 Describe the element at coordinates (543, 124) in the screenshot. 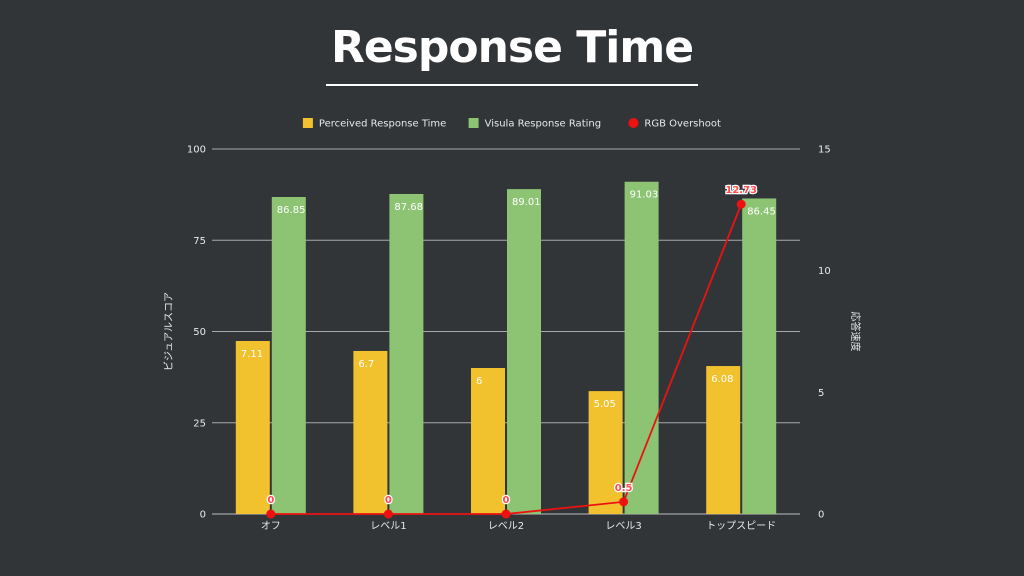

I see `legend-label: Visula Response Rating` at that location.